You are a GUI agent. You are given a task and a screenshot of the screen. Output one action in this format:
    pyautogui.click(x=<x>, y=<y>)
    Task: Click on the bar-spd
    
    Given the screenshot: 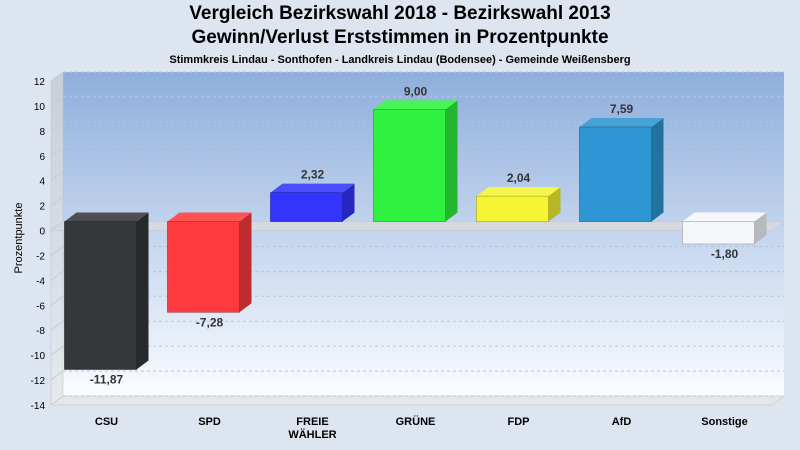 What is the action you would take?
    pyautogui.click(x=209, y=262)
    